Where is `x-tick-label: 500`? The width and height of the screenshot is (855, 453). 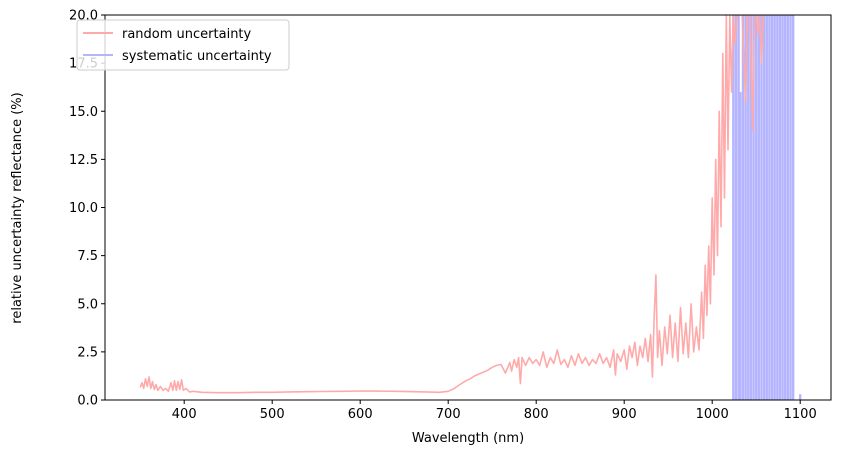
x-tick-label: 500 is located at coordinates (272, 414).